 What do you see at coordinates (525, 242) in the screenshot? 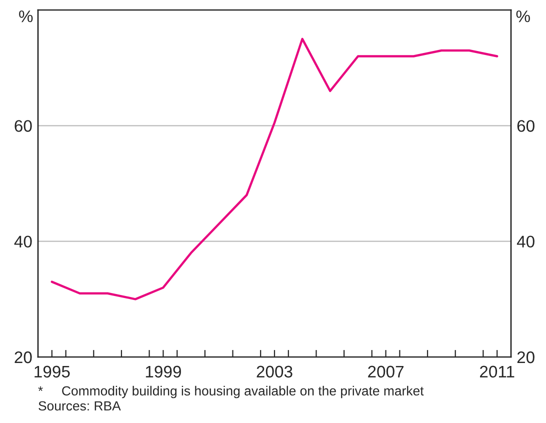
I see `y2-tick-label: 40` at bounding box center [525, 242].